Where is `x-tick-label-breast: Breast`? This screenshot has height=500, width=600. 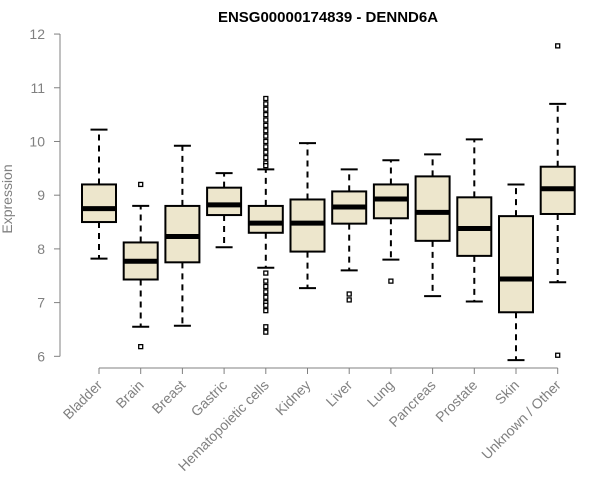 x-tick-label-breast: Breast is located at coordinates (169, 397).